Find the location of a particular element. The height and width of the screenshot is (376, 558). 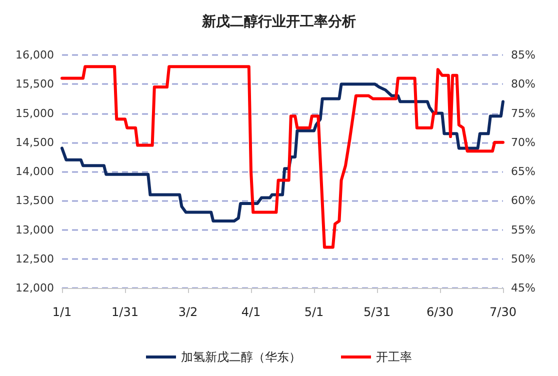

y-tick-label: 14,000 is located at coordinates (35, 171).